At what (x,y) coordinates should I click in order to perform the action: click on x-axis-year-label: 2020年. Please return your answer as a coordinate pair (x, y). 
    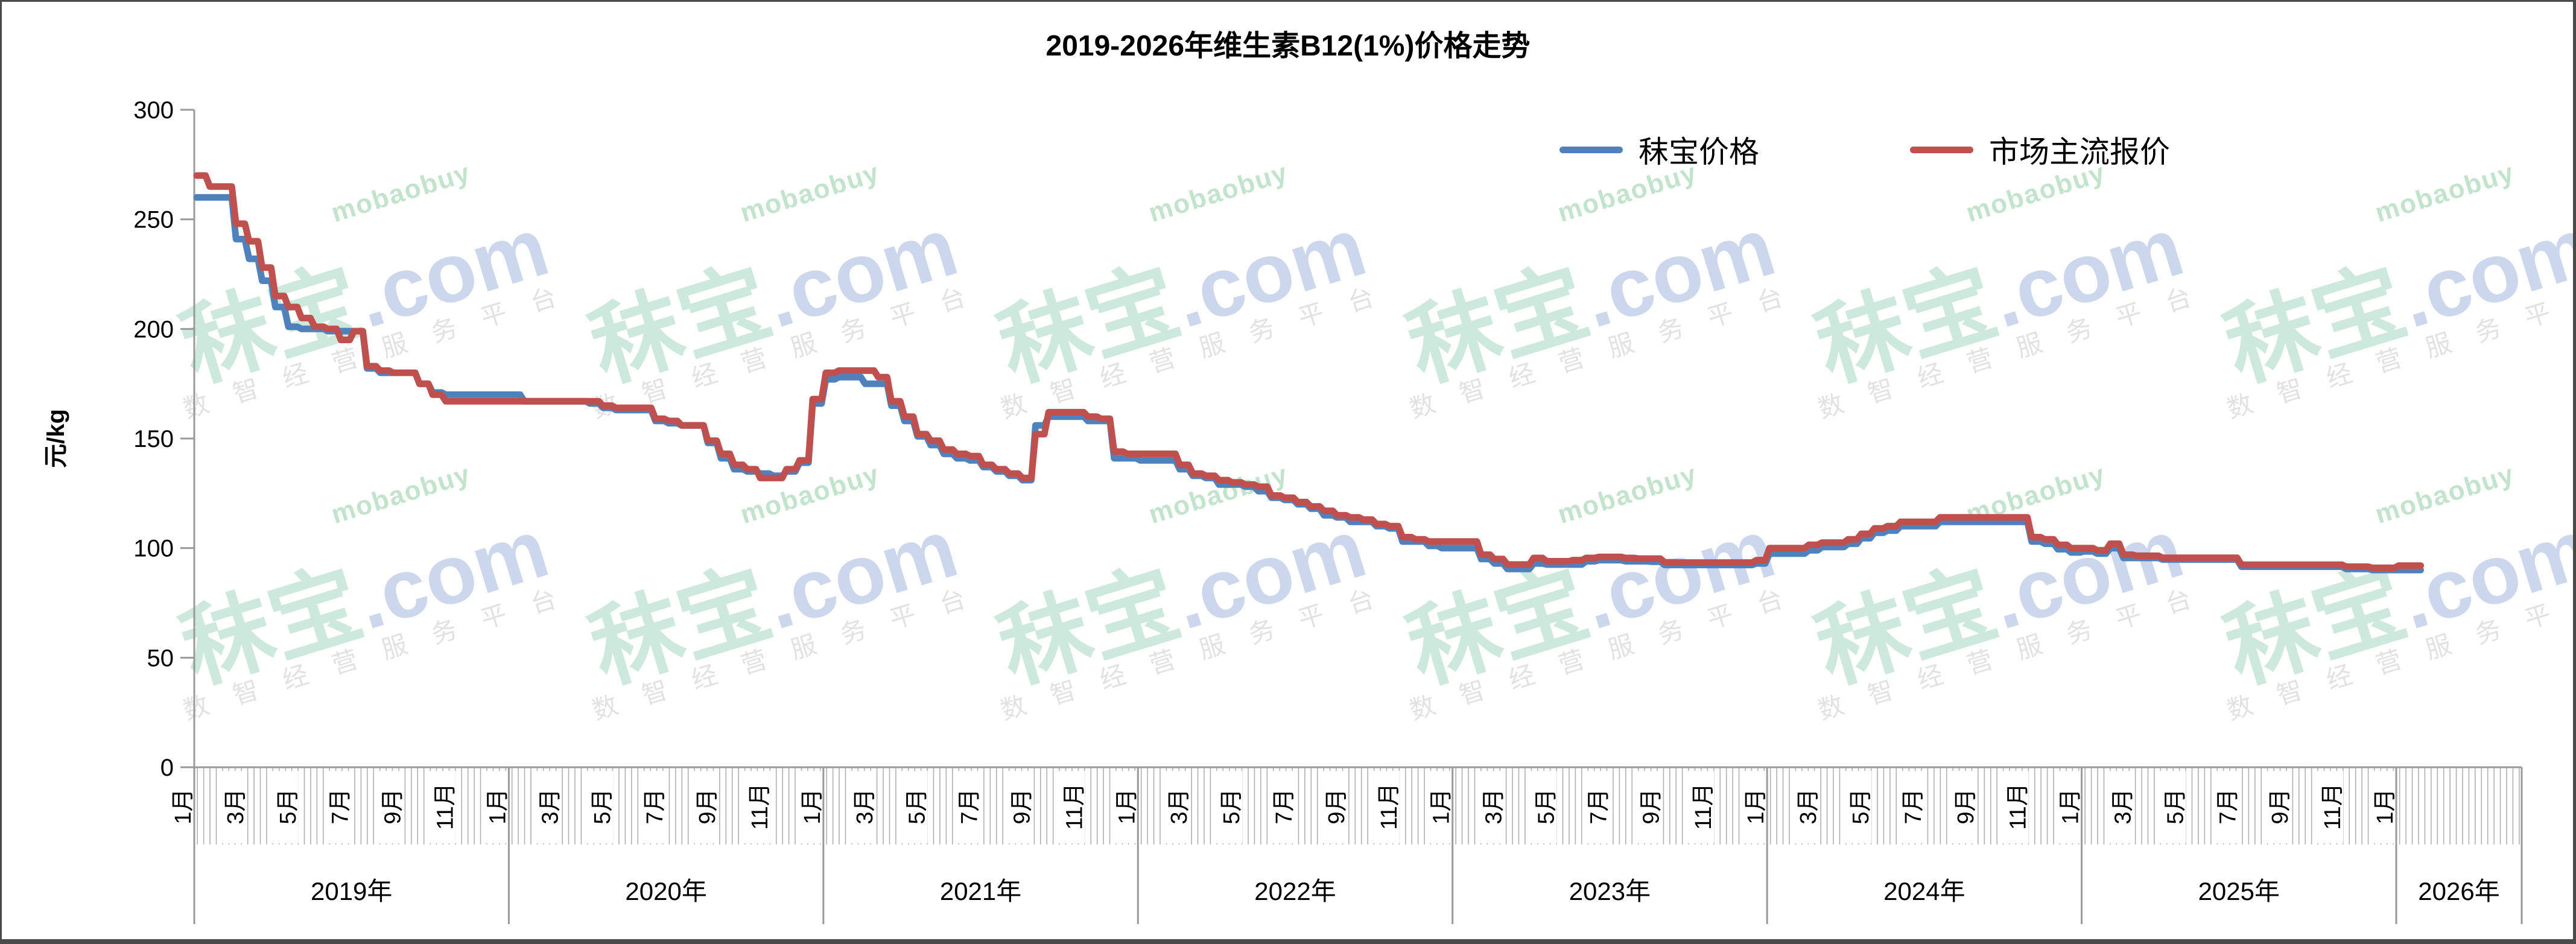
    Looking at the image, I should click on (666, 891).